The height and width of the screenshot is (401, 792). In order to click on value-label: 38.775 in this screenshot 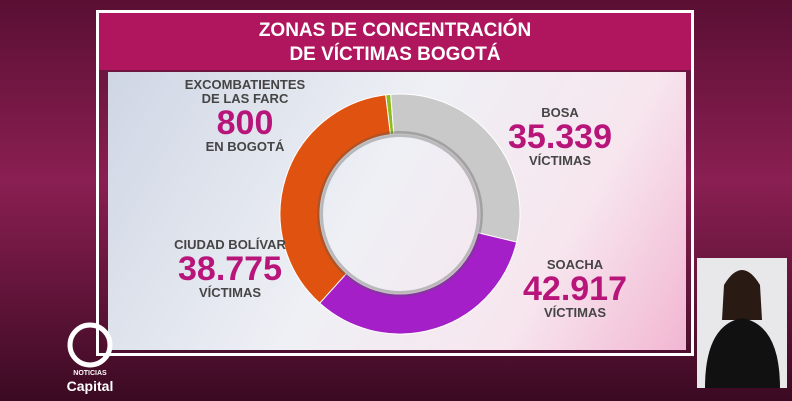, I will do `click(230, 269)`.